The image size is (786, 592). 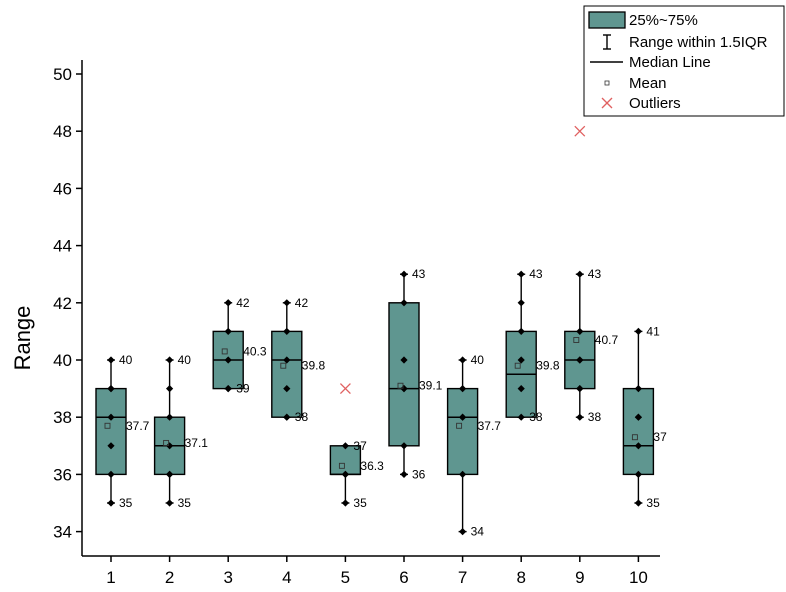 What do you see at coordinates (22, 338) in the screenshot?
I see `y-axis-label: Range` at bounding box center [22, 338].